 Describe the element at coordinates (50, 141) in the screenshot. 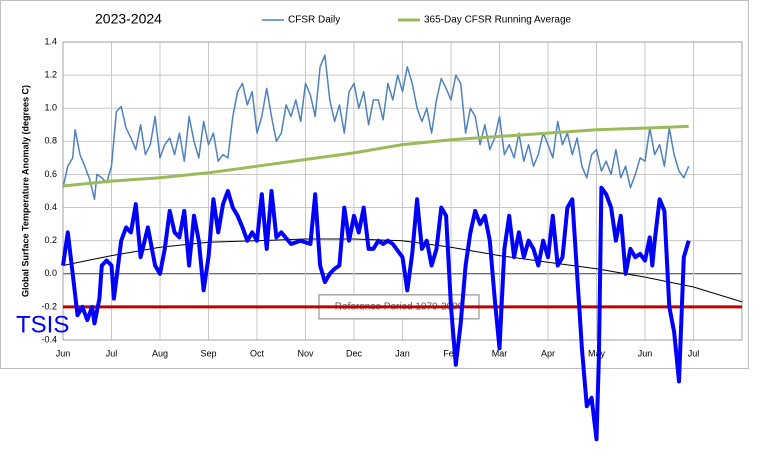

I see `y-tick-label: 0.8` at that location.